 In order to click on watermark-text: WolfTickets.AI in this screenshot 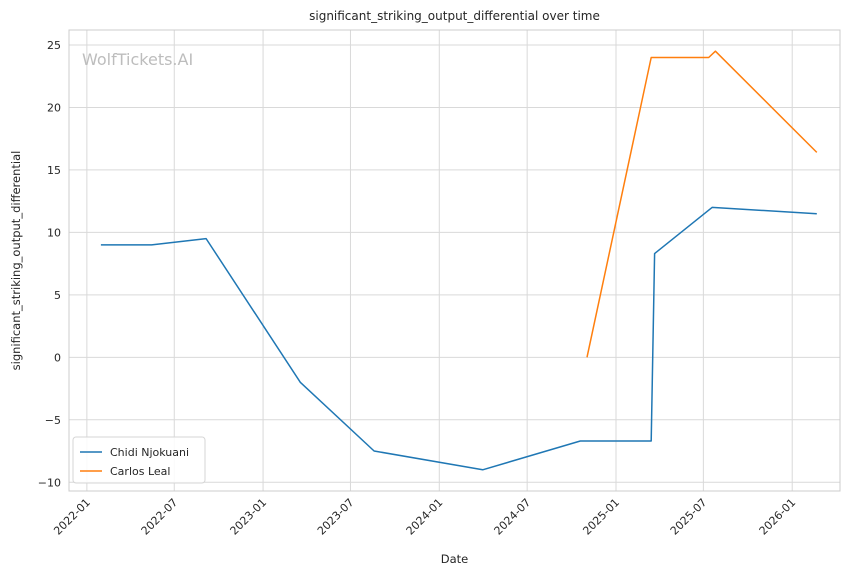, I will do `click(137, 59)`.